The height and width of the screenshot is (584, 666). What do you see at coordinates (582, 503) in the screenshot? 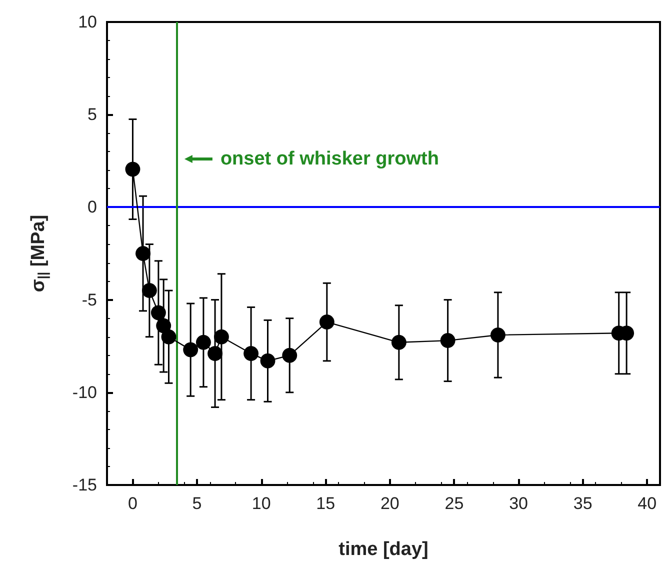
I see `x-tick-label: 35` at bounding box center [582, 503].